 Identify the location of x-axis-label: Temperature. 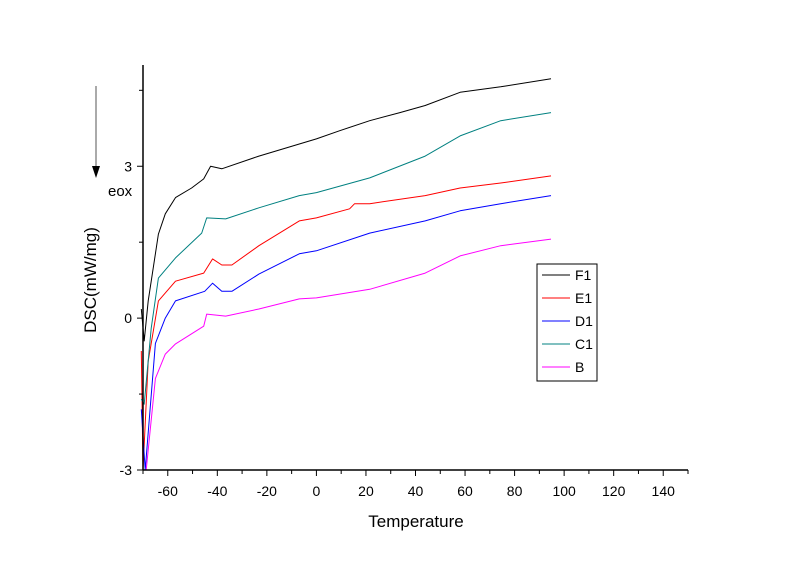
(415, 521).